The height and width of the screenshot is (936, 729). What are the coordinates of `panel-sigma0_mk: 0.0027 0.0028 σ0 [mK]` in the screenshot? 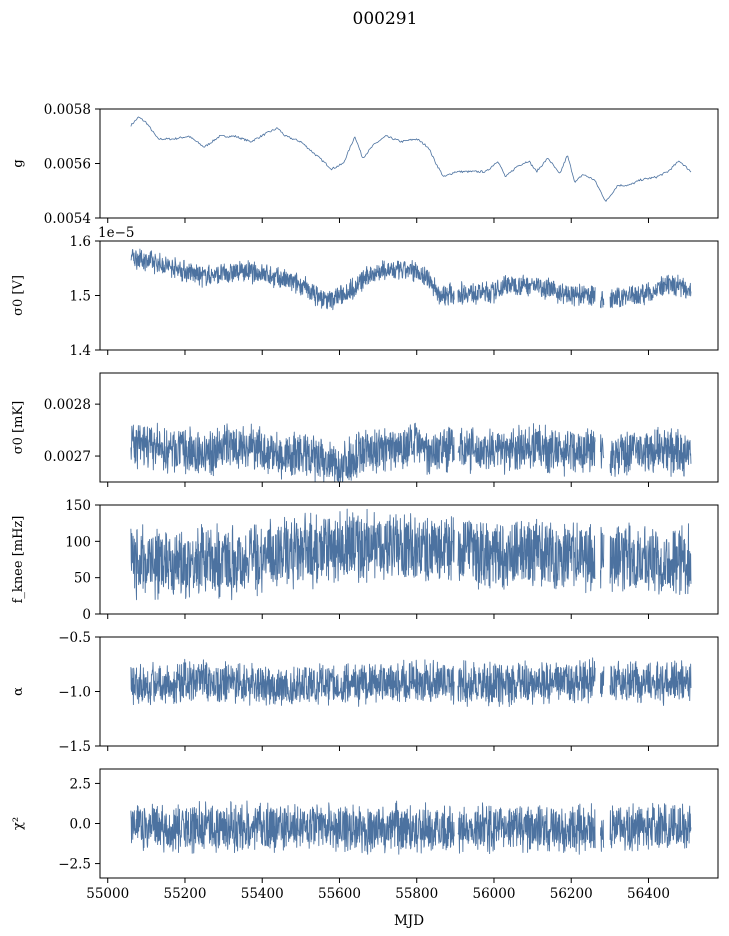 It's located at (365, 429).